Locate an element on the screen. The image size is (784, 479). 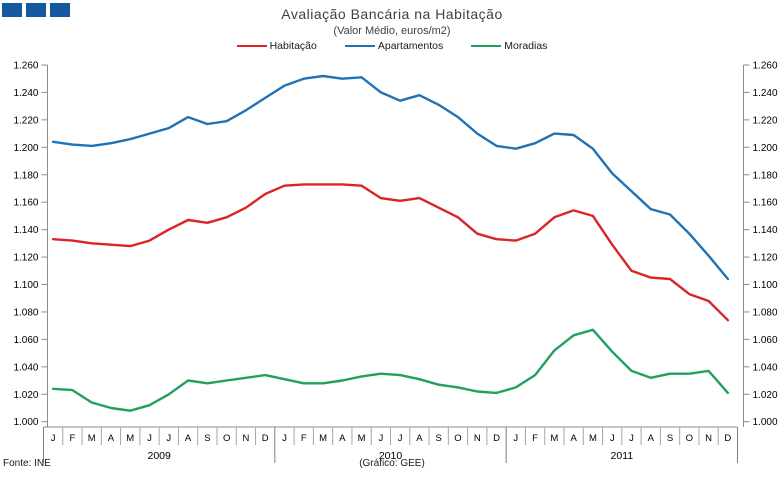
y-tick-label-right: 1.240 is located at coordinates (765, 93).